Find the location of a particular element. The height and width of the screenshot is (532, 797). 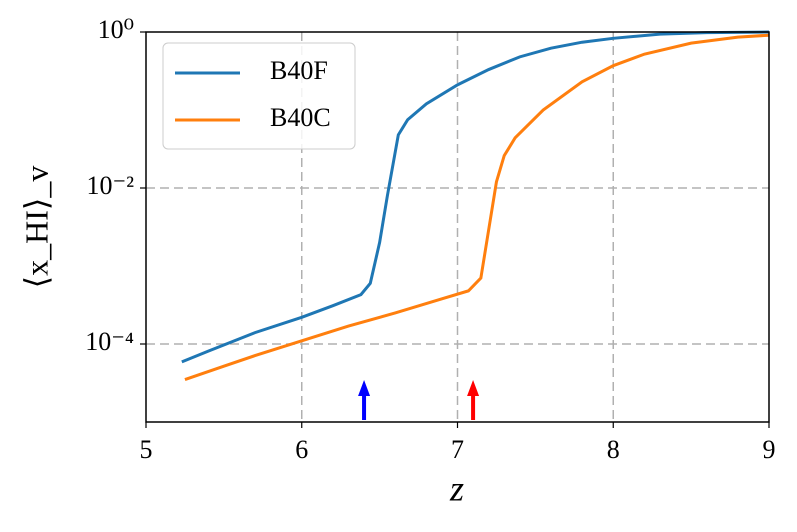

y-tick-label: 10⁻⁴ is located at coordinates (109, 341).